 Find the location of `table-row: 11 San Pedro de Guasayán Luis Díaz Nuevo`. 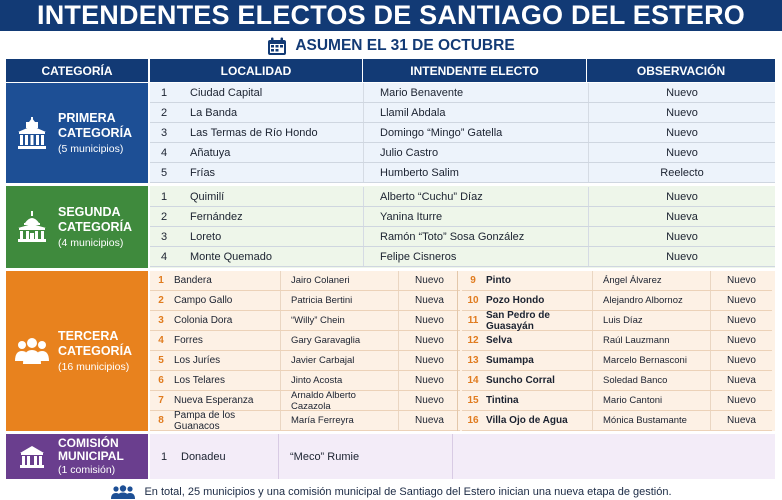

table-row: 11 San Pedro de Guasayán Luis Díaz Nuevo is located at coordinates (617, 321).